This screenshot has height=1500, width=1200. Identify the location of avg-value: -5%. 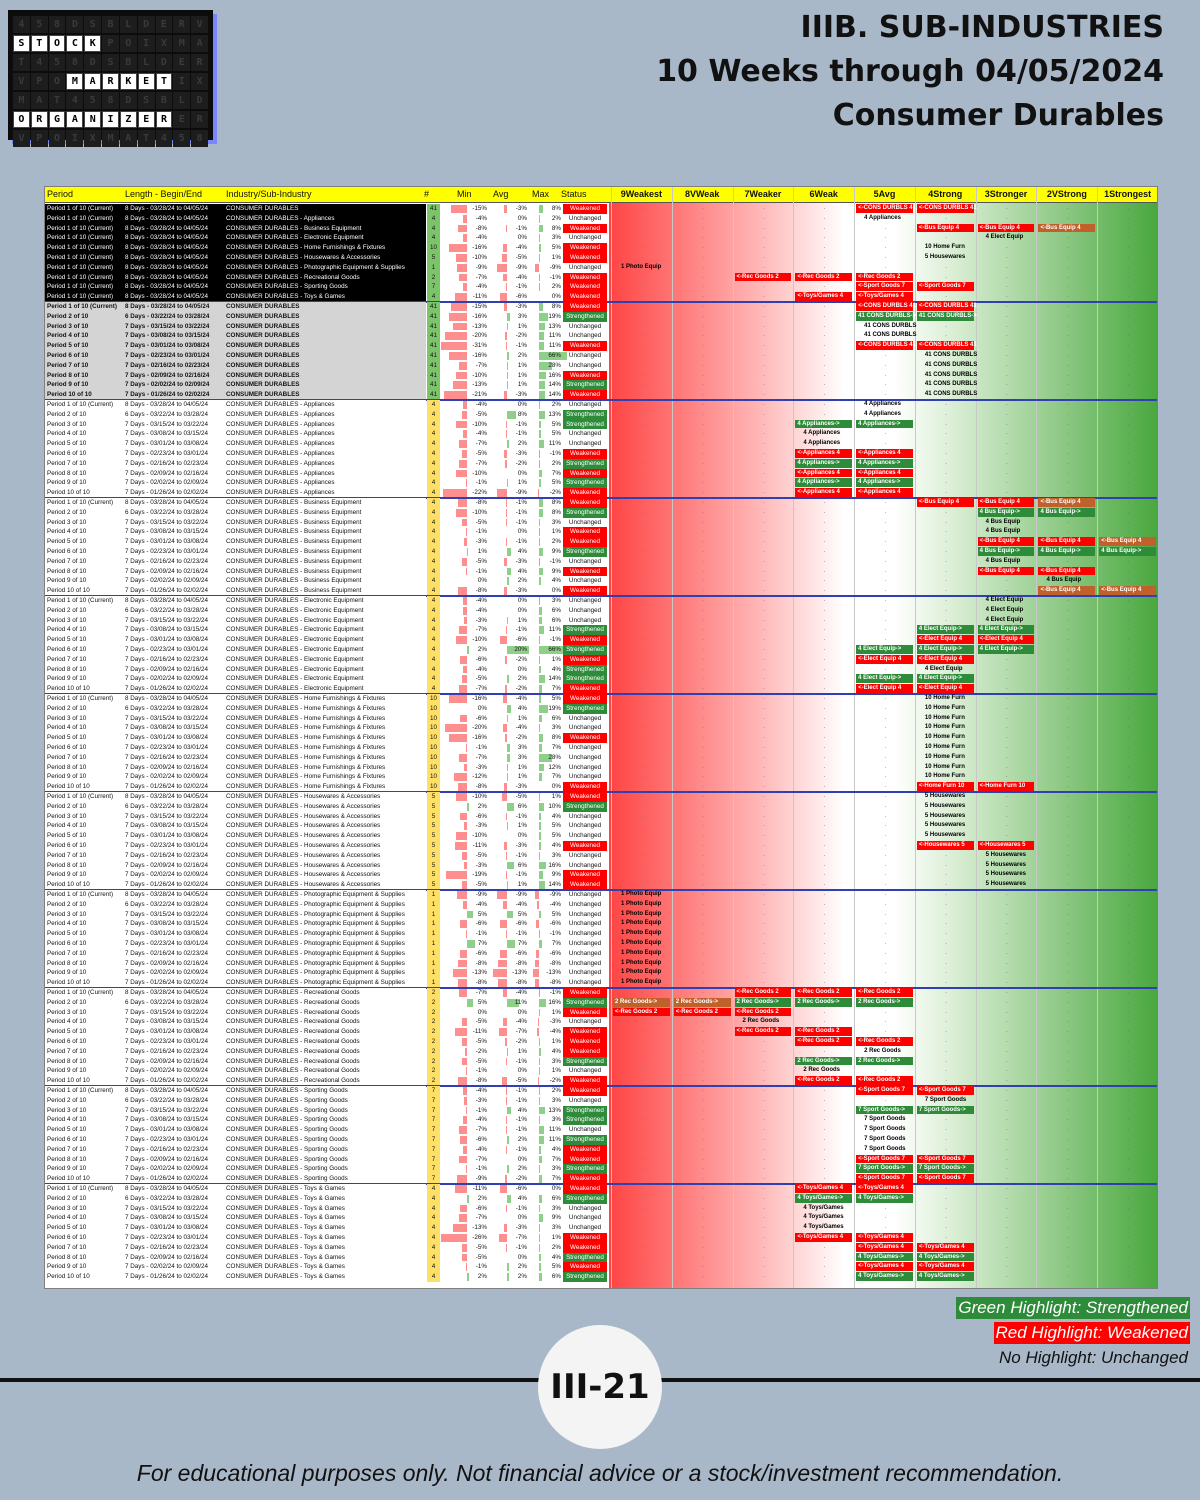
(521, 1081).